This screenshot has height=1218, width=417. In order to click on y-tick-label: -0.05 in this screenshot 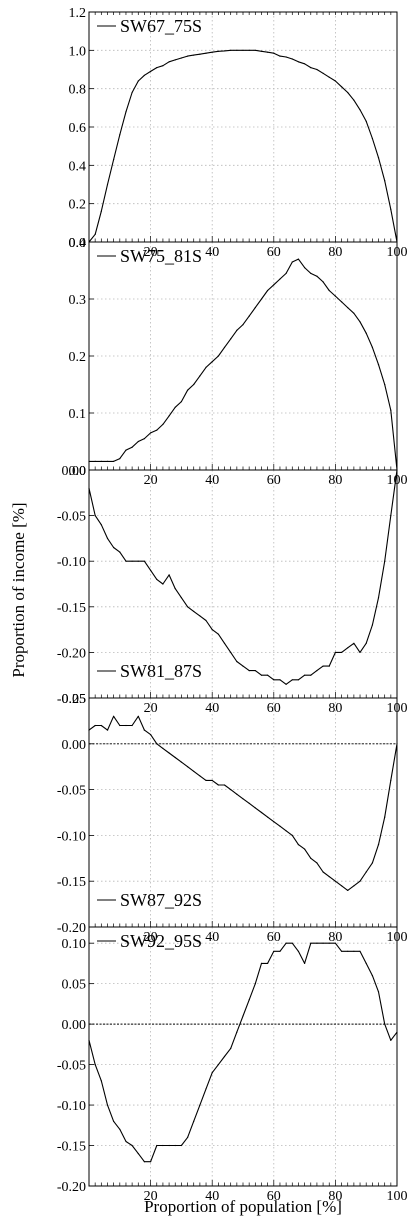, I will do `click(71, 791)`.